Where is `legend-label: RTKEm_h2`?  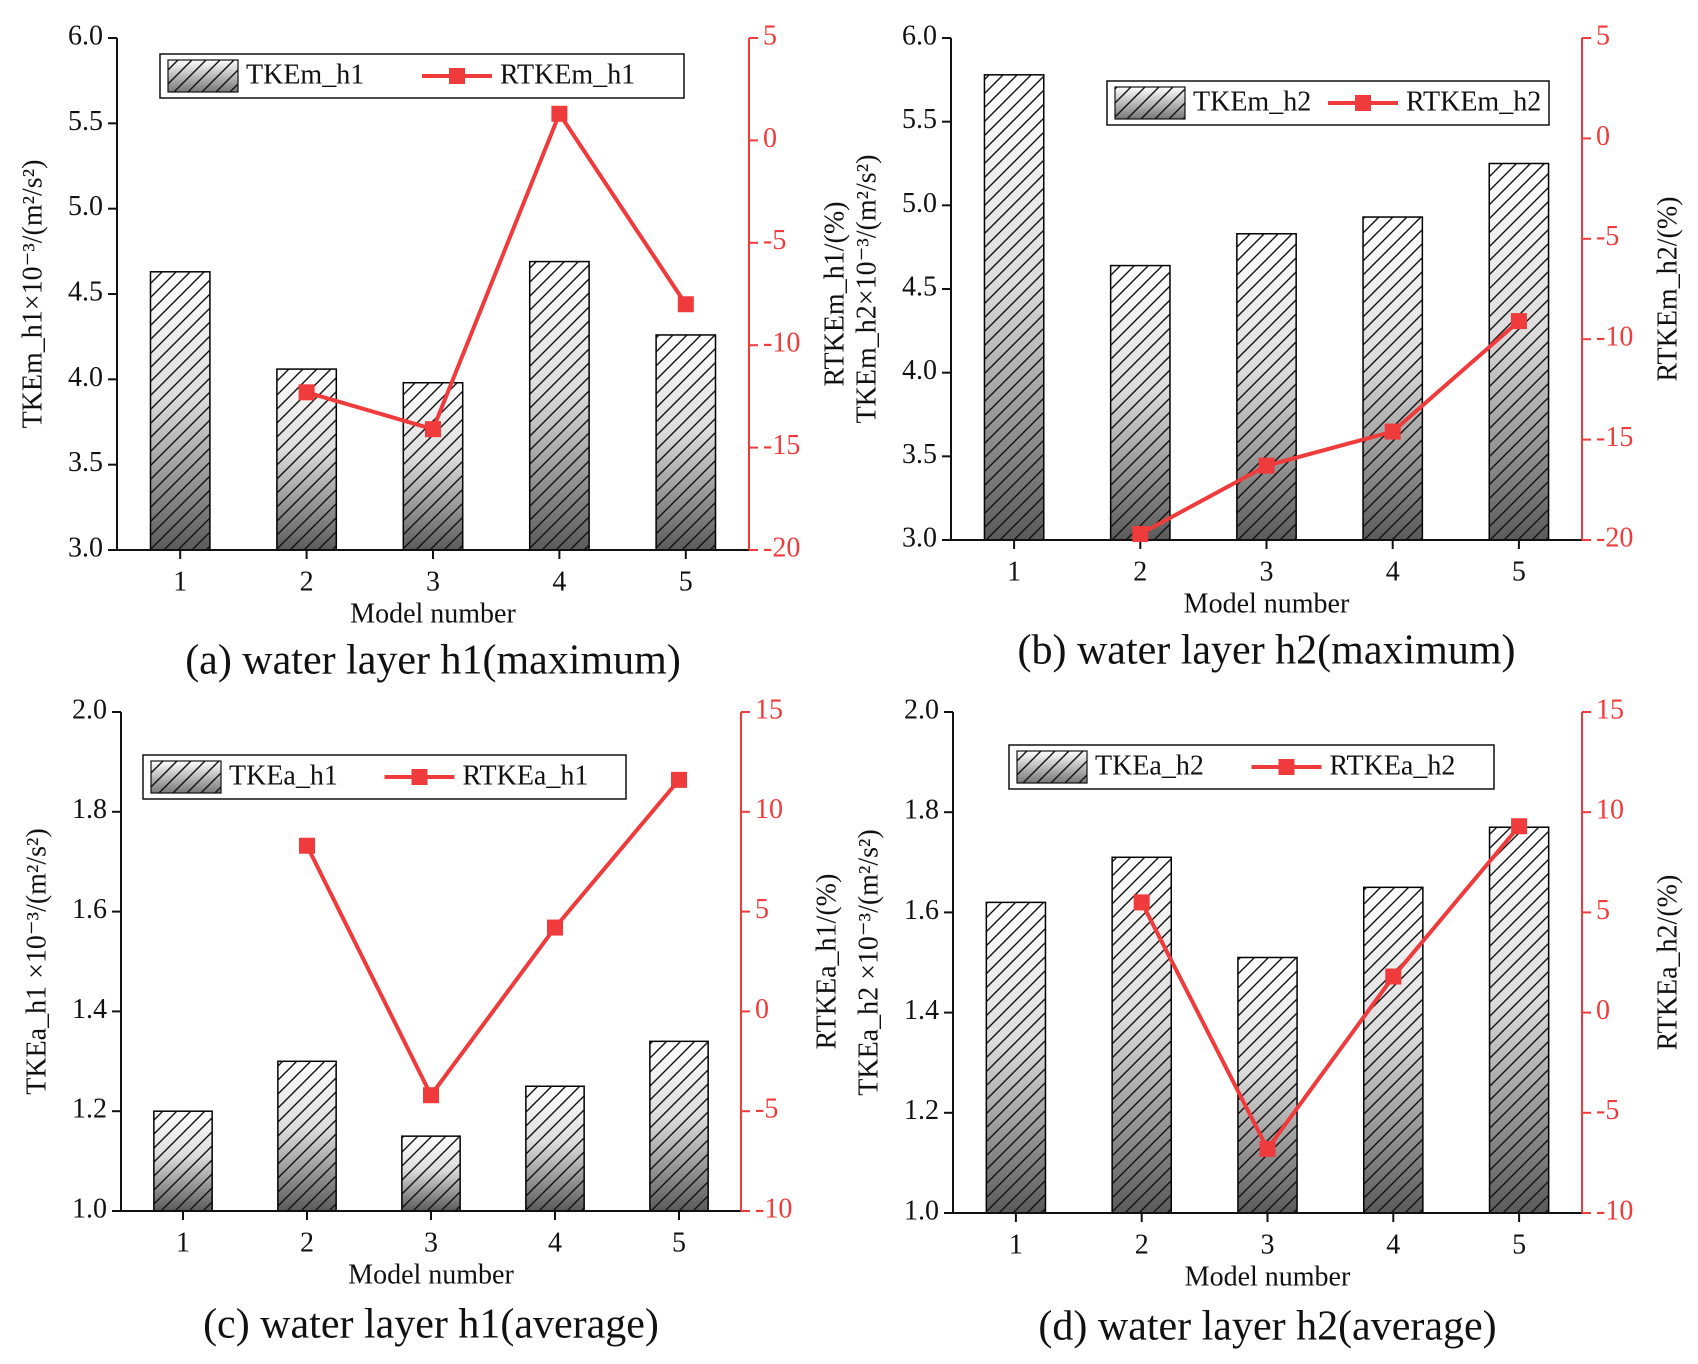 legend-label: RTKEm_h2 is located at coordinates (1473, 101).